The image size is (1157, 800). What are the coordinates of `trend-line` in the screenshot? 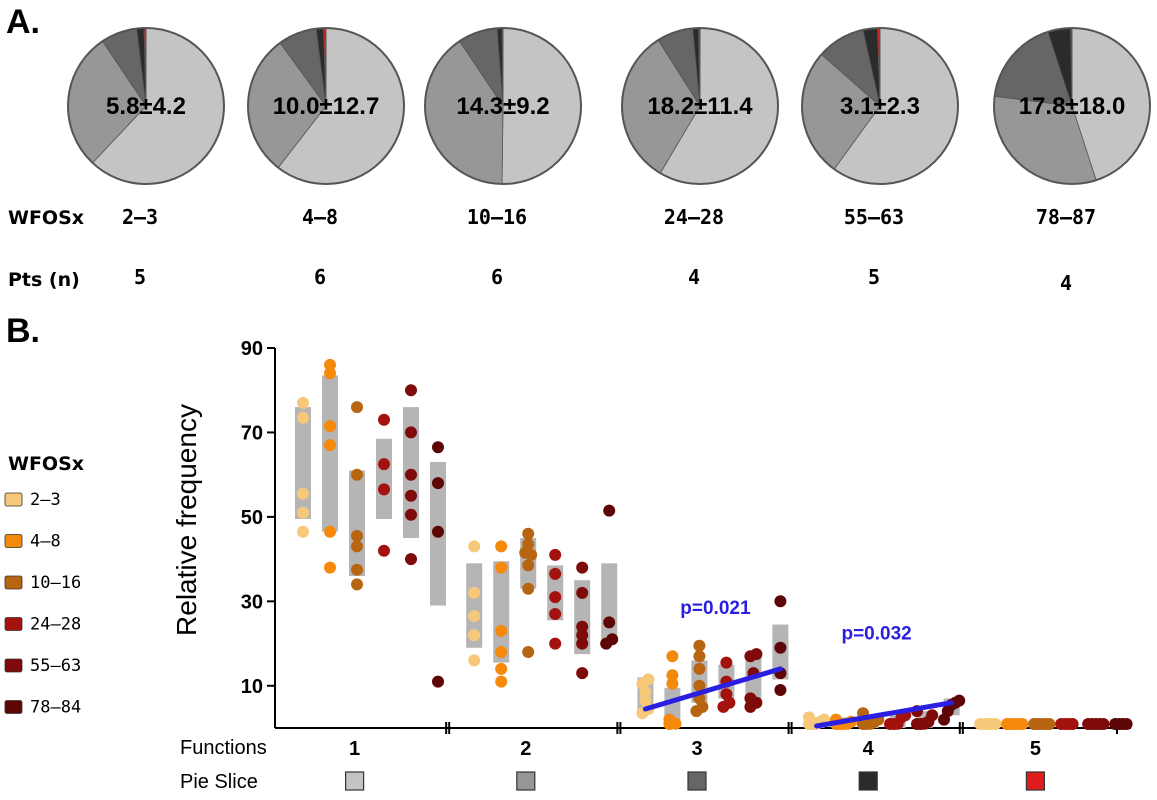 It's located at (712, 689).